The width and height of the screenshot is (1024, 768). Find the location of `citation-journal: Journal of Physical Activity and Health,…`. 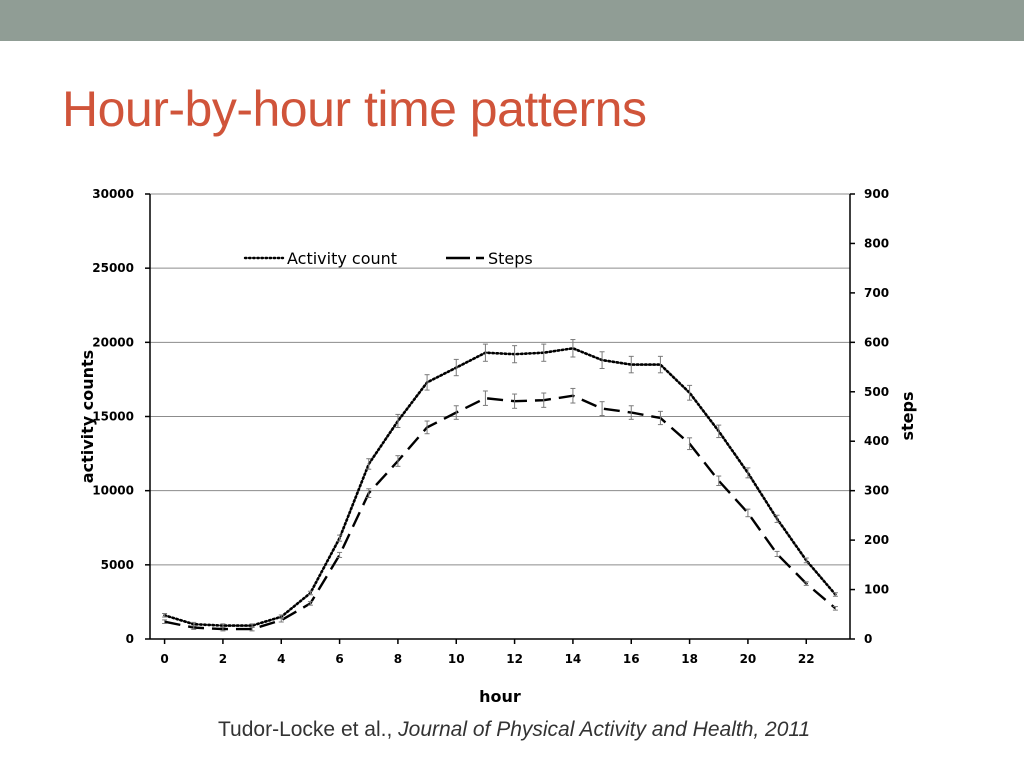

citation-journal: Journal of Physical Activity and Health,… is located at coordinates (604, 729).